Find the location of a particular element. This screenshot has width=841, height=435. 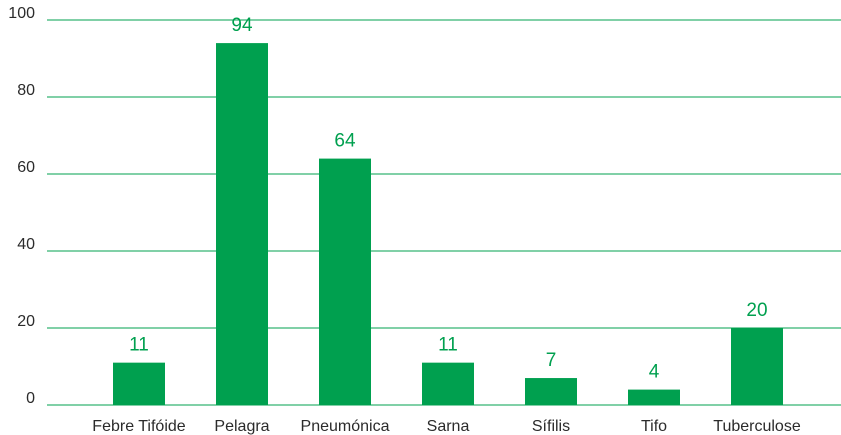

data-label: 94 is located at coordinates (242, 25).